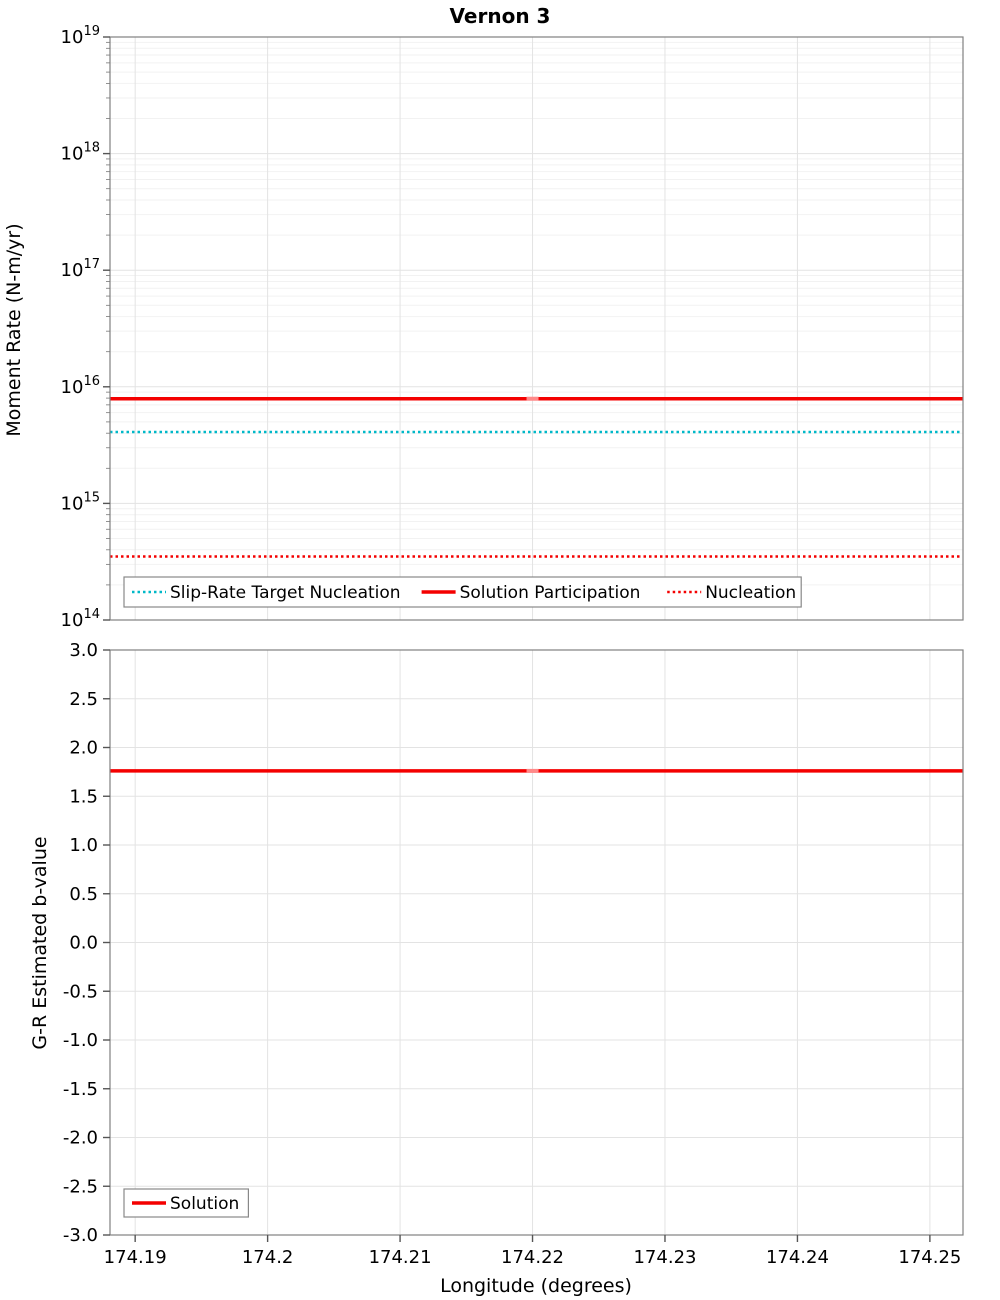  Describe the element at coordinates (80, 1138) in the screenshot. I see `y-tick-label: -2.0` at that location.